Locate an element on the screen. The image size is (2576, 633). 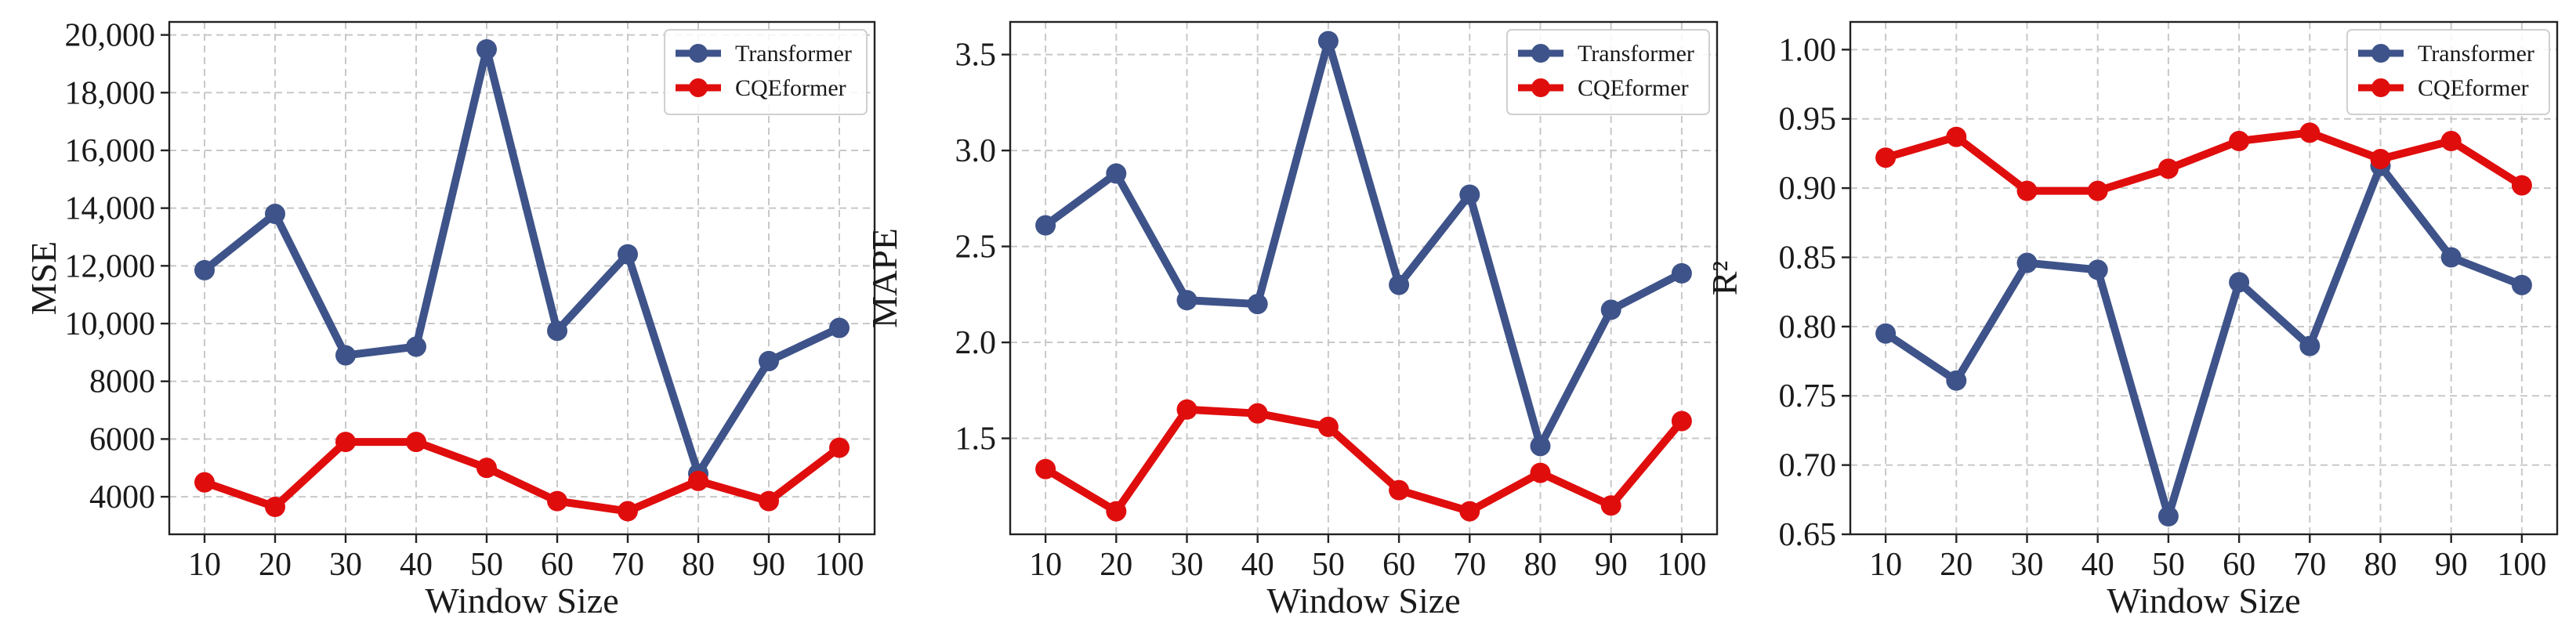
x-tick-label: 80 is located at coordinates (1540, 565).